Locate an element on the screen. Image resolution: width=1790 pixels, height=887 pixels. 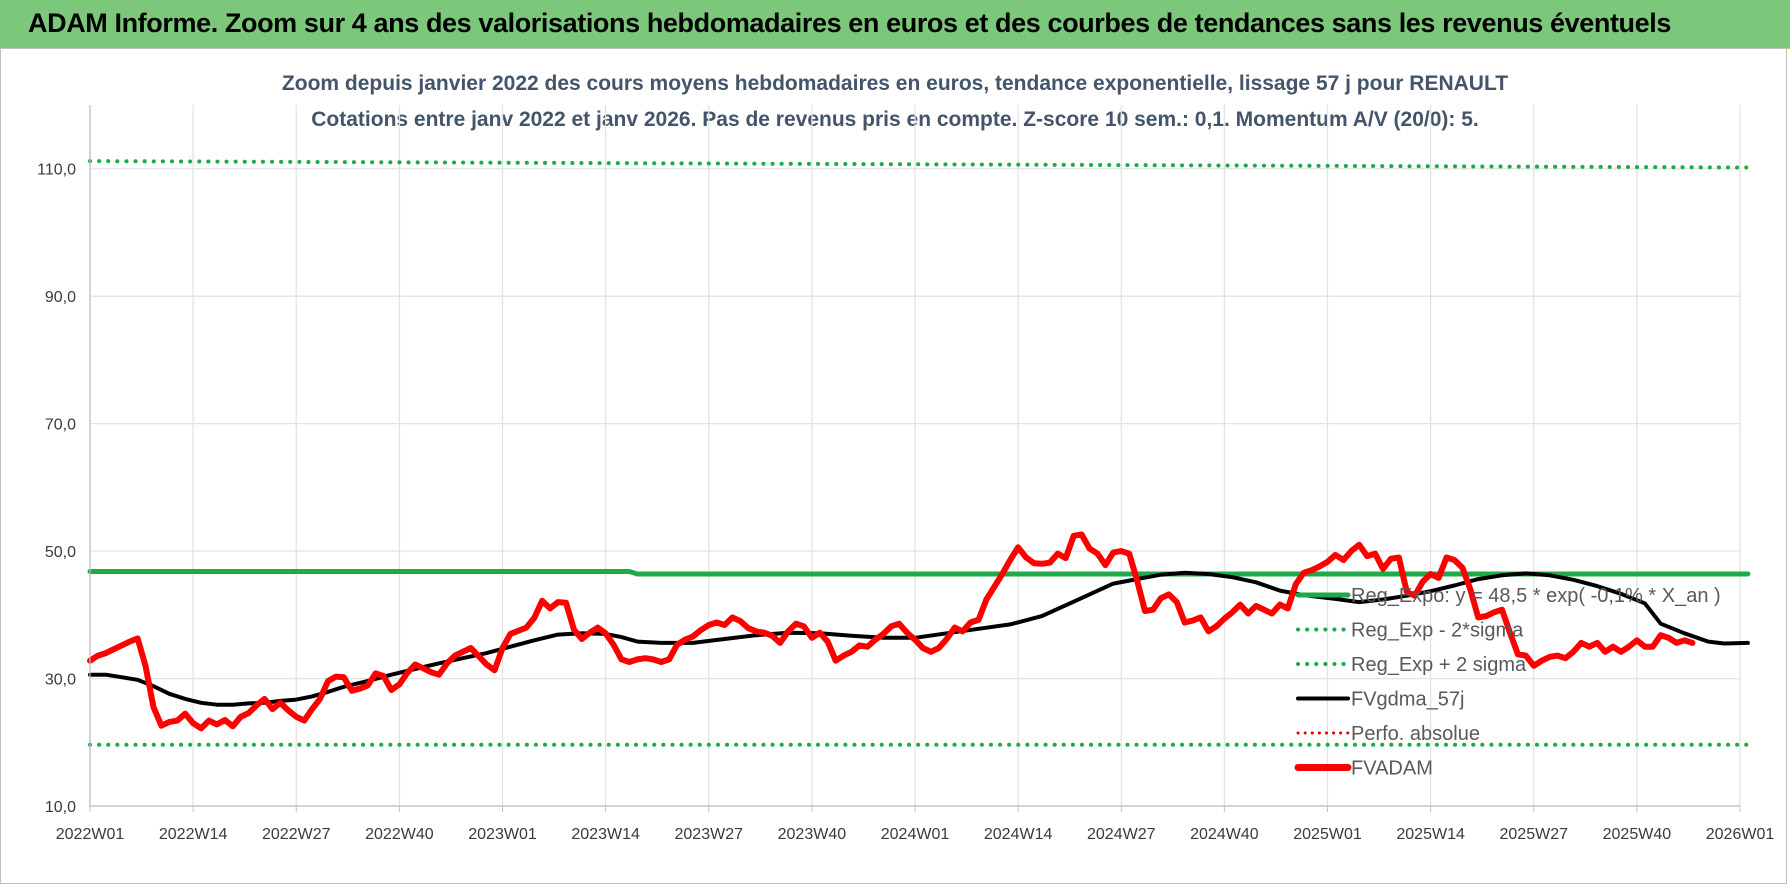
x-tick-label: 2024W01 is located at coordinates (915, 834).